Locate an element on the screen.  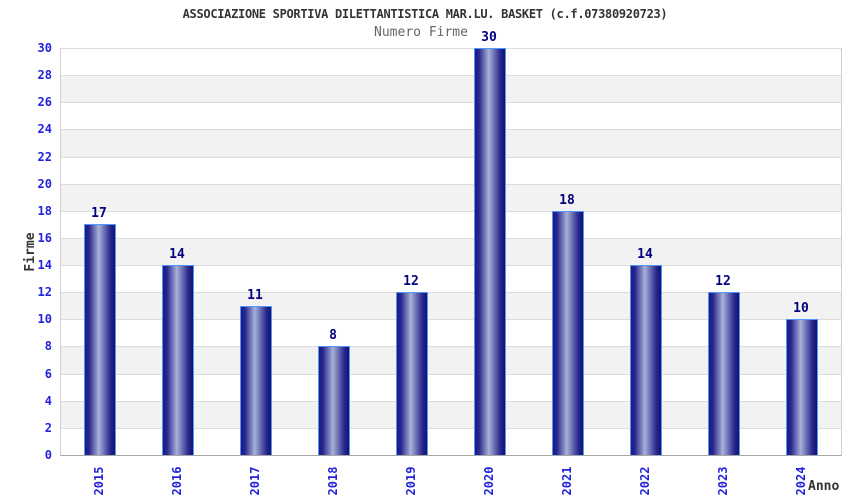
x-tick-label: 2018 is located at coordinates (333, 481).